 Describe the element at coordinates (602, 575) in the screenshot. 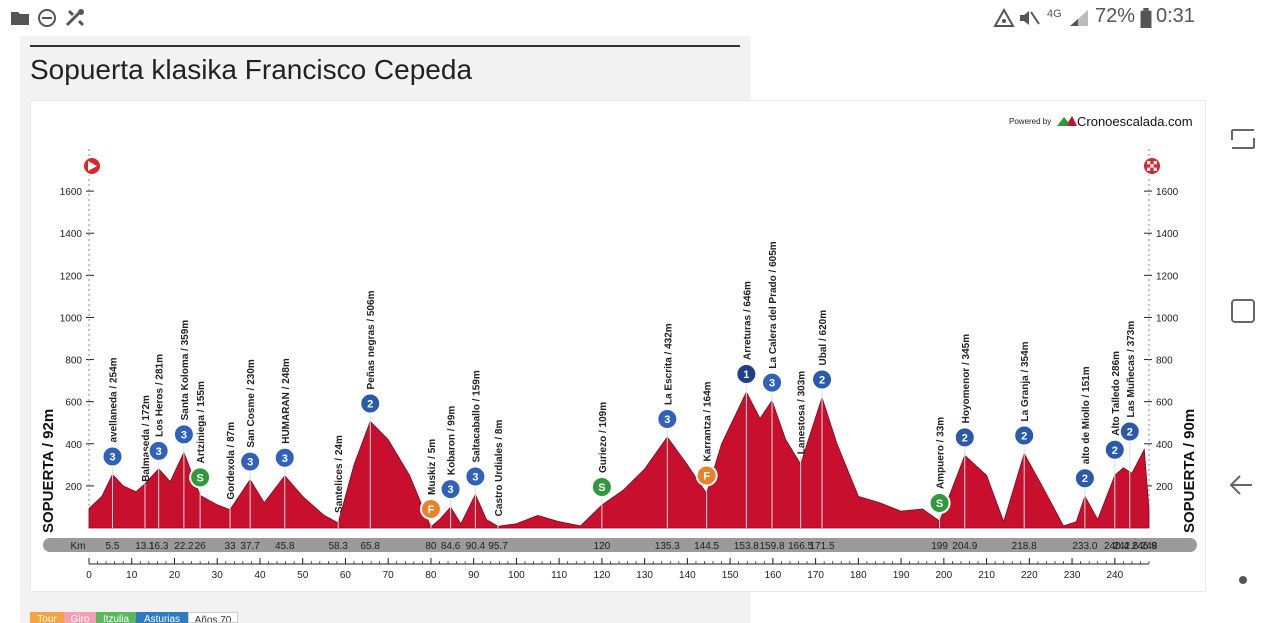

I see `x-tick-label: 120` at that location.